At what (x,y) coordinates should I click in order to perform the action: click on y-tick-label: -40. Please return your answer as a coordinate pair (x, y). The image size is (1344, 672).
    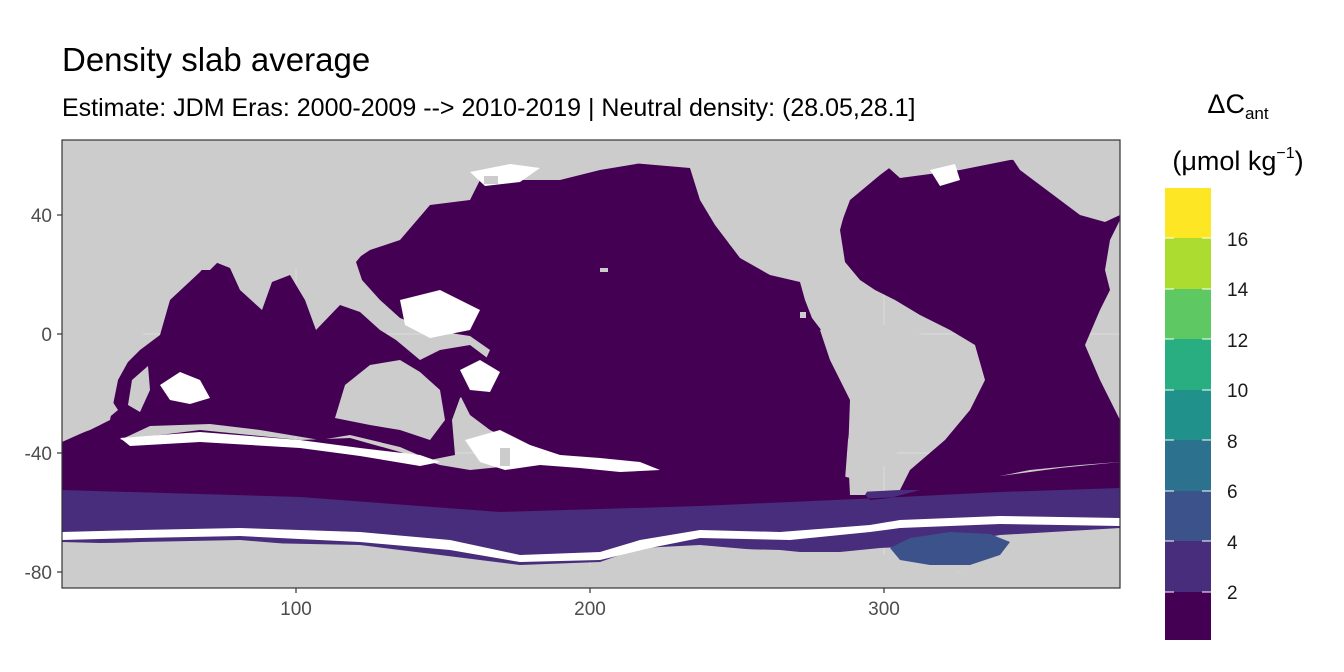
    Looking at the image, I should click on (38, 454).